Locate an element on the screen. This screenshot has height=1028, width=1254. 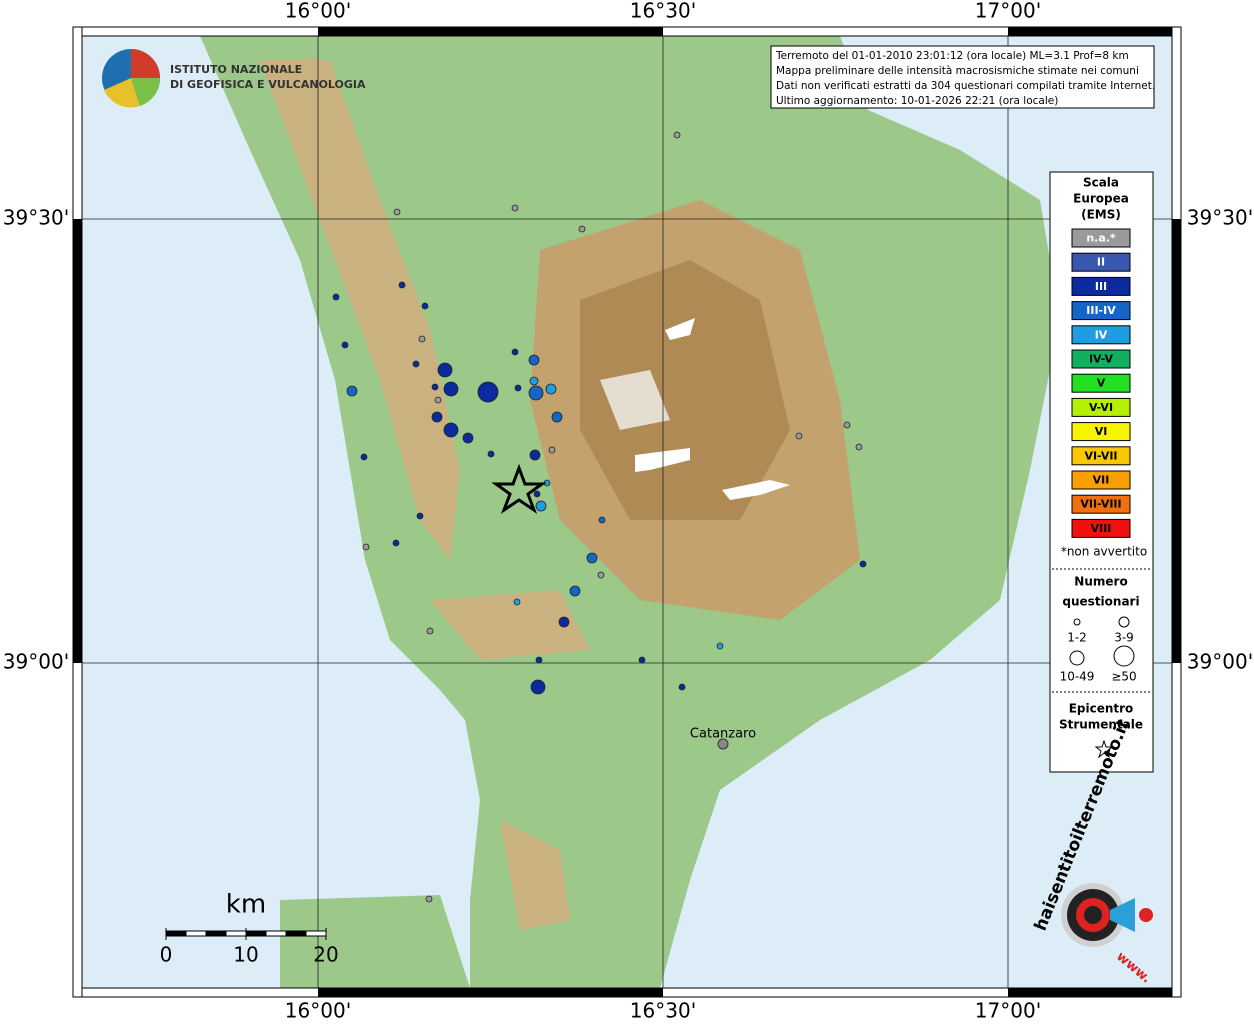
legend-label: IV-V is located at coordinates (1101, 359).